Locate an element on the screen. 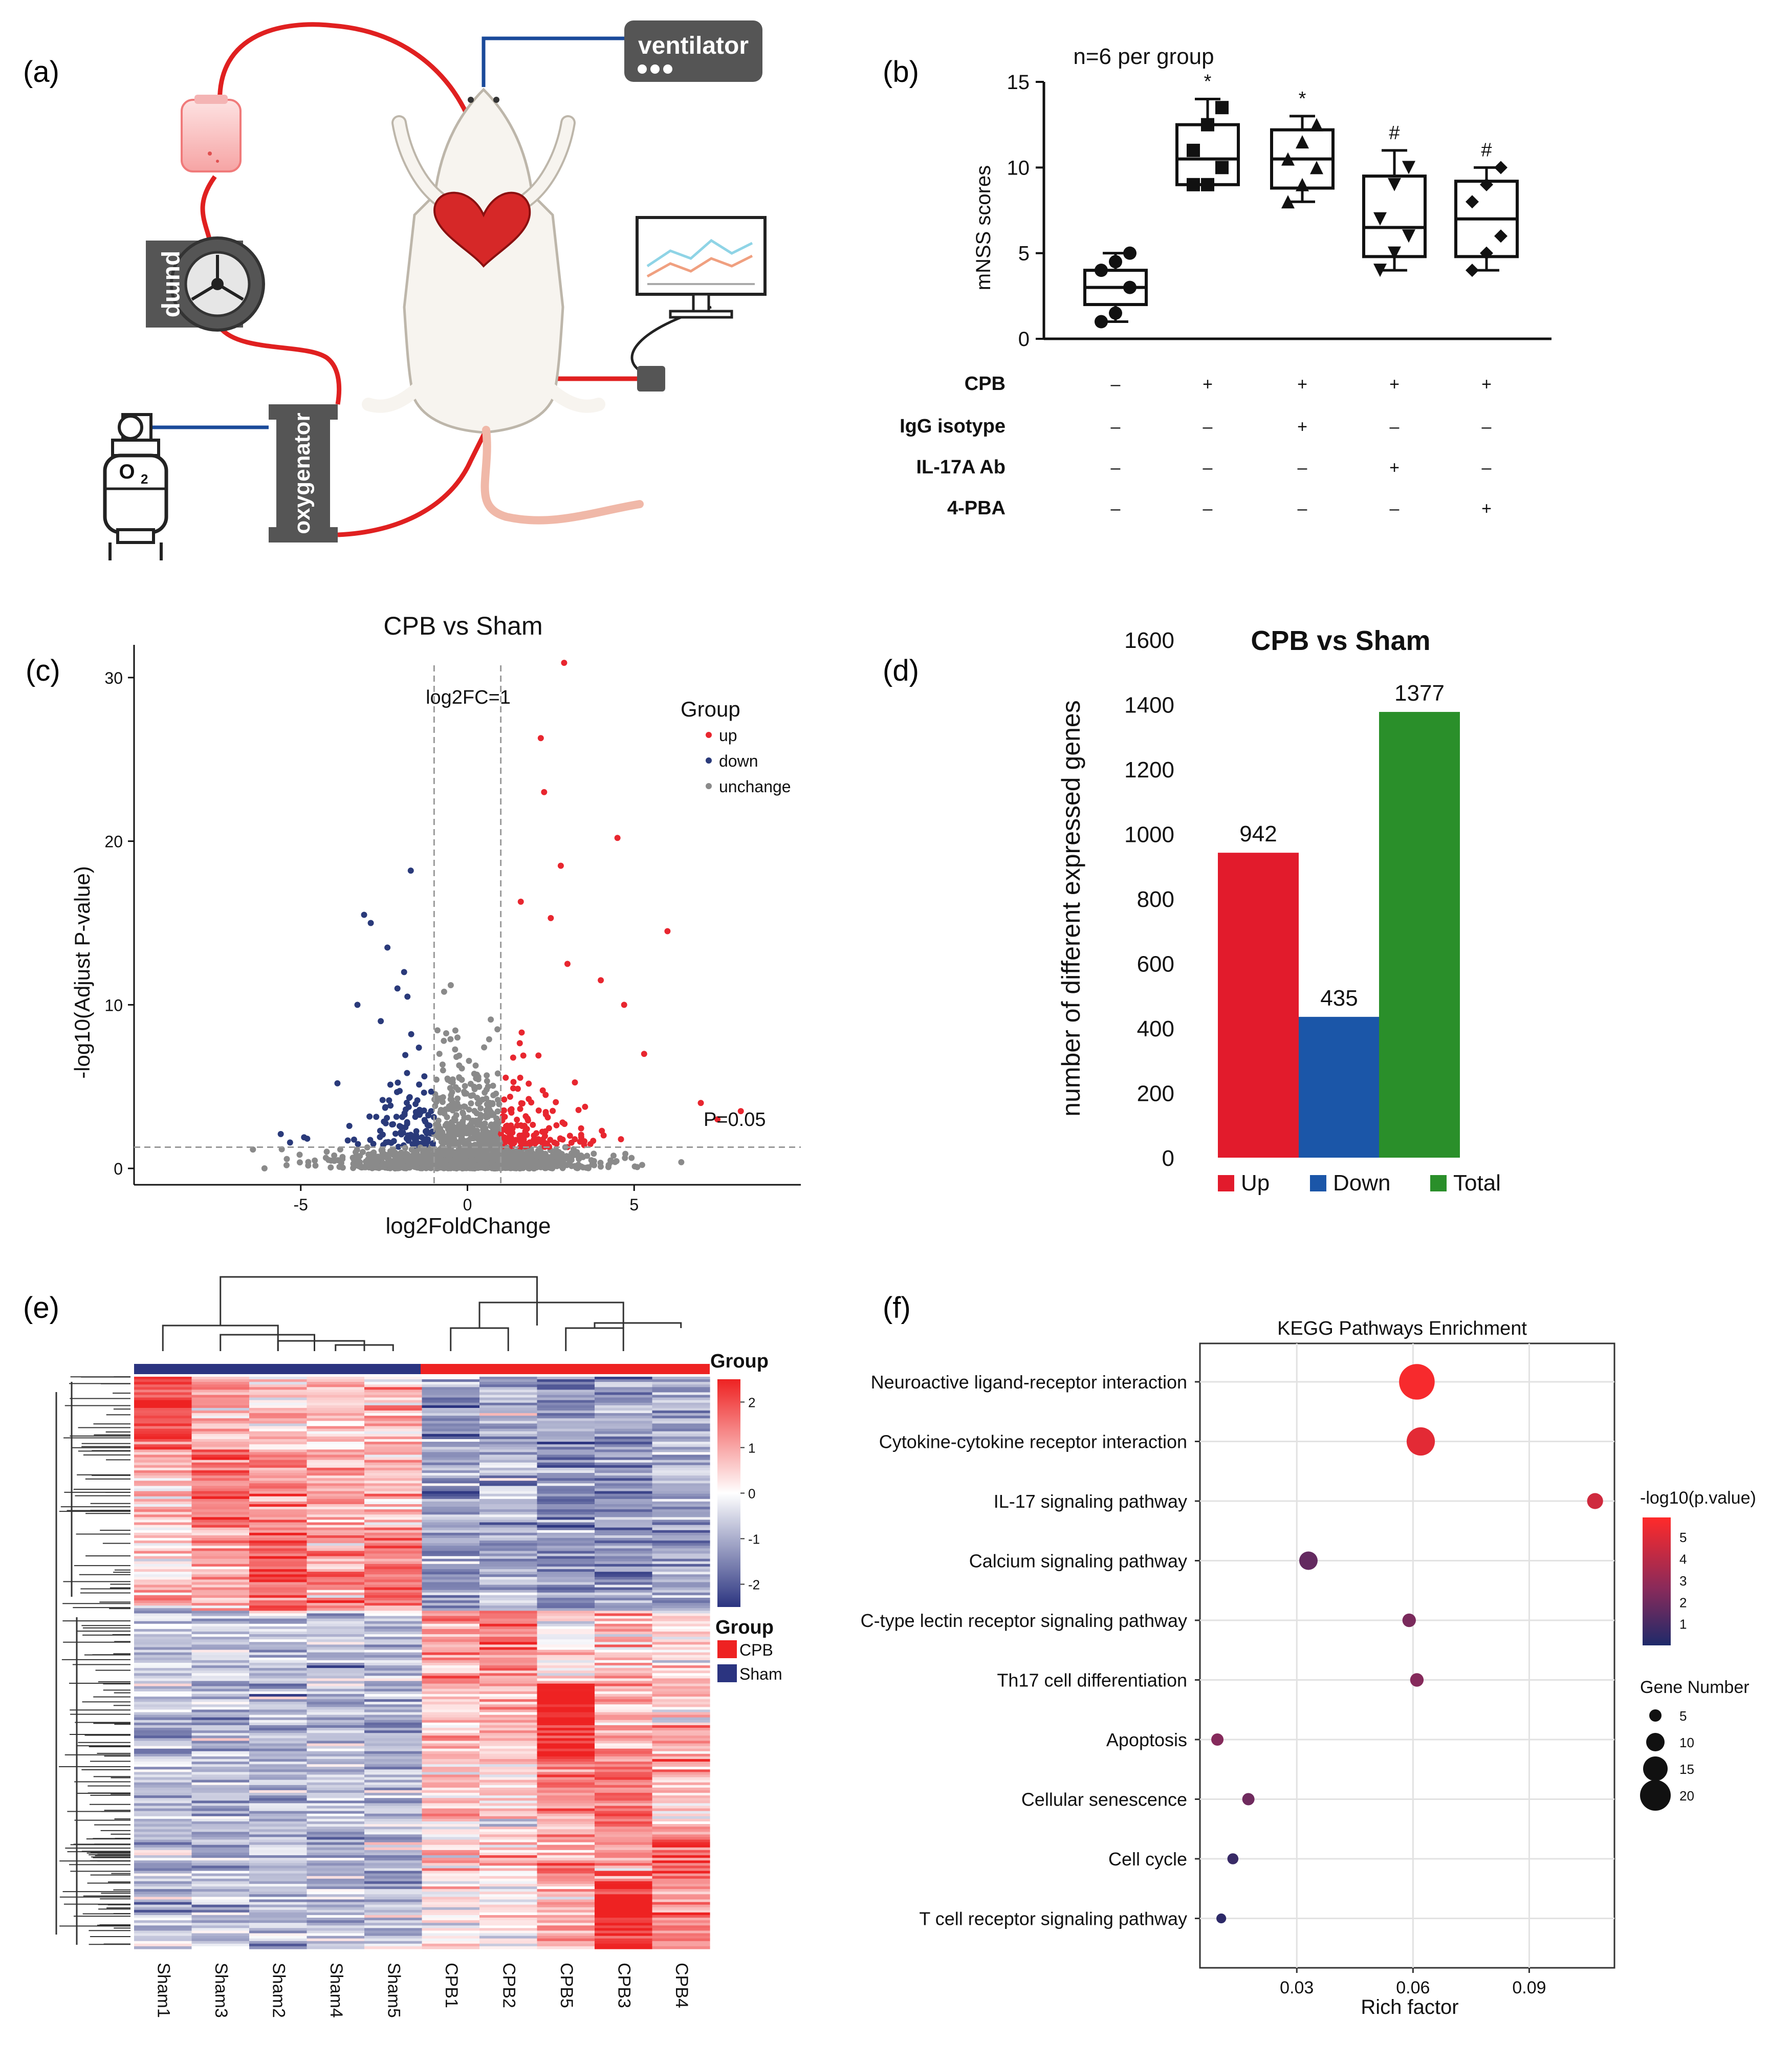 The image size is (1792, 2063). box-point is located at coordinates (1394, 184).